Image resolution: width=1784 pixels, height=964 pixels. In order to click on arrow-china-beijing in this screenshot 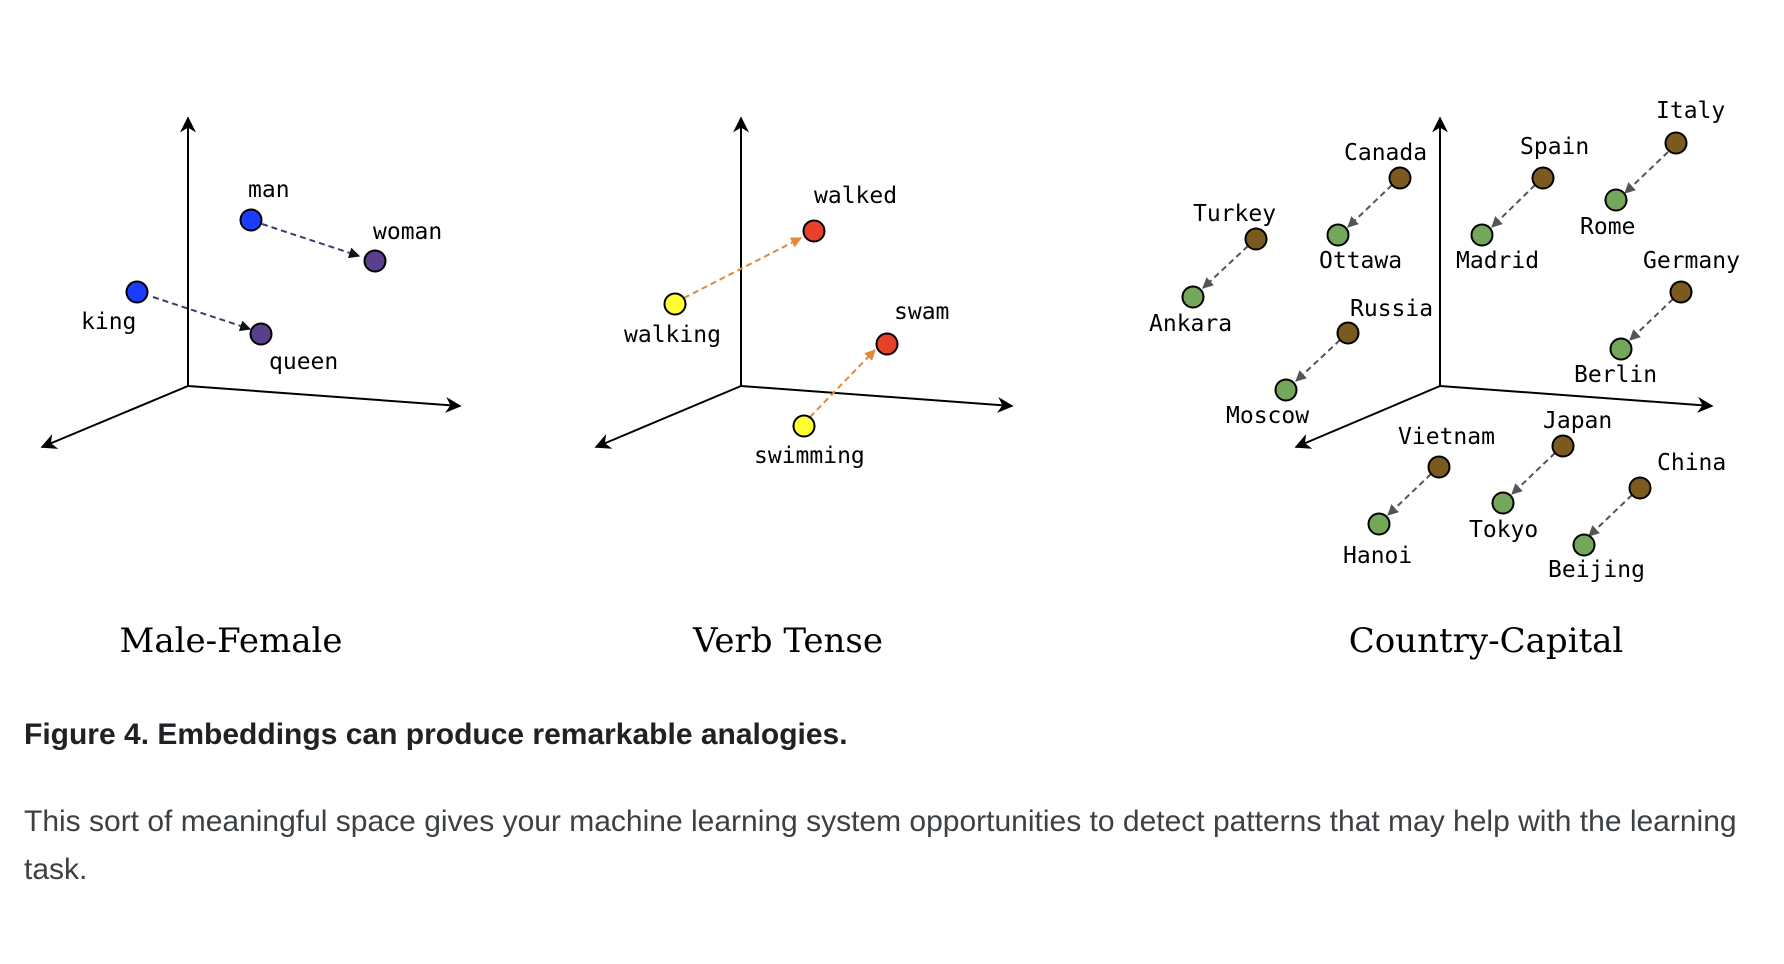, I will do `click(1610, 515)`.